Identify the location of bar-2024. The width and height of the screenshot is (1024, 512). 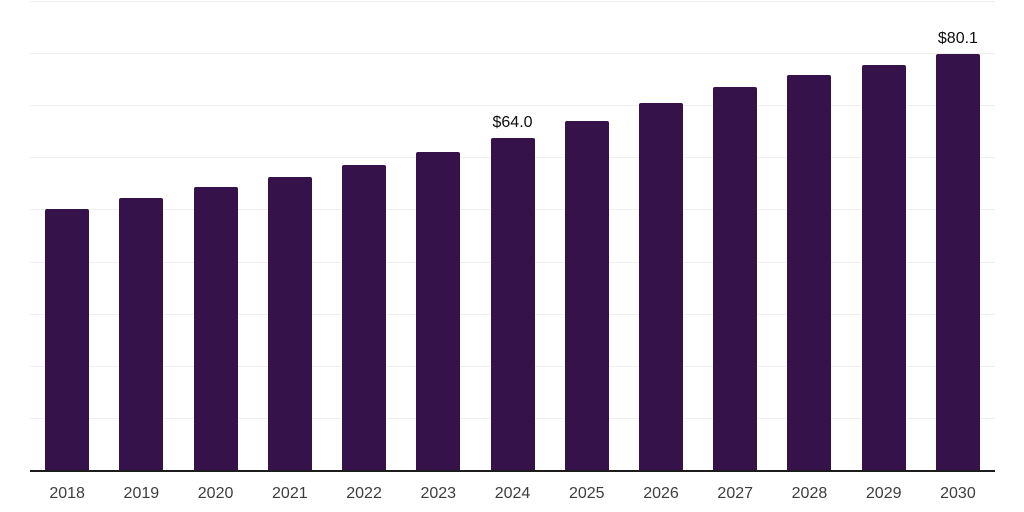
(512, 304).